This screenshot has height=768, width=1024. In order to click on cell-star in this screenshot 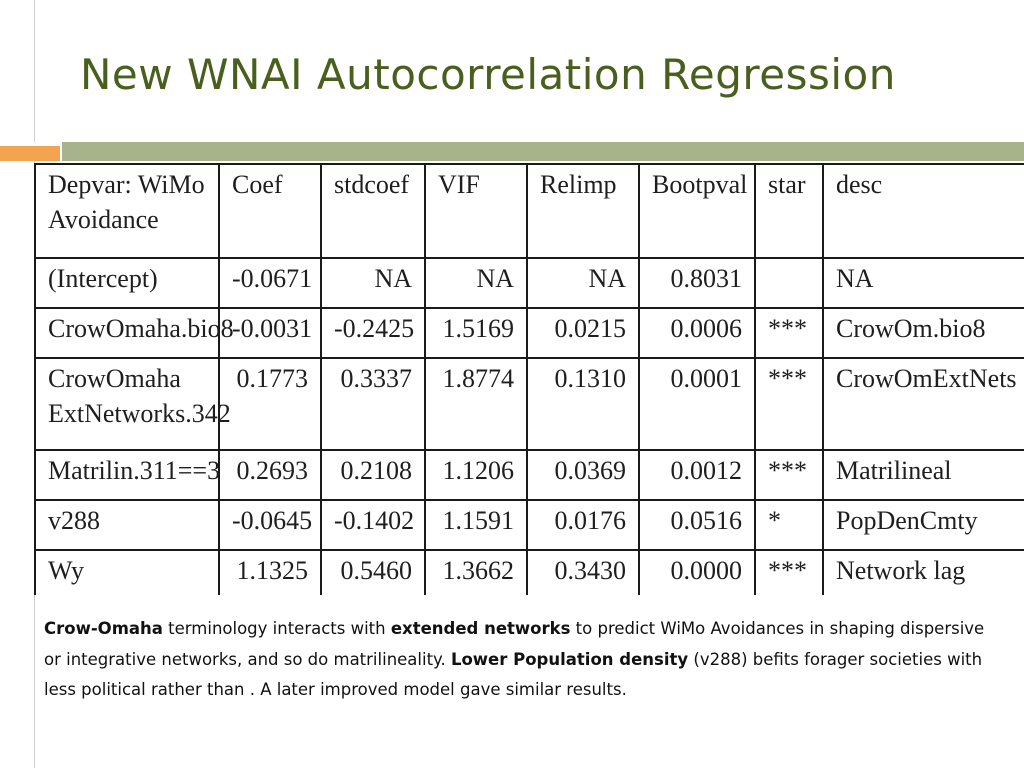, I will do `click(789, 283)`.